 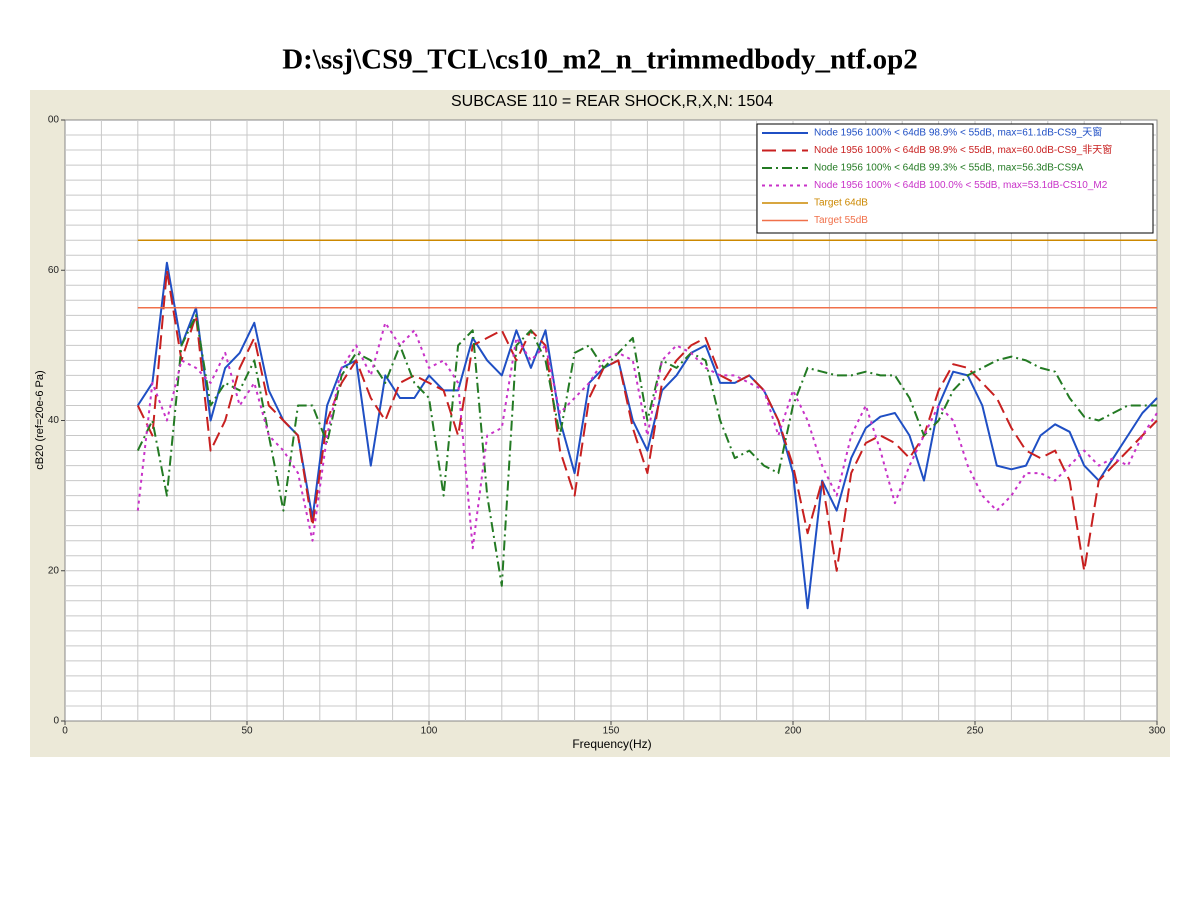 I want to click on x-tick-label: 250, so click(x=975, y=731).